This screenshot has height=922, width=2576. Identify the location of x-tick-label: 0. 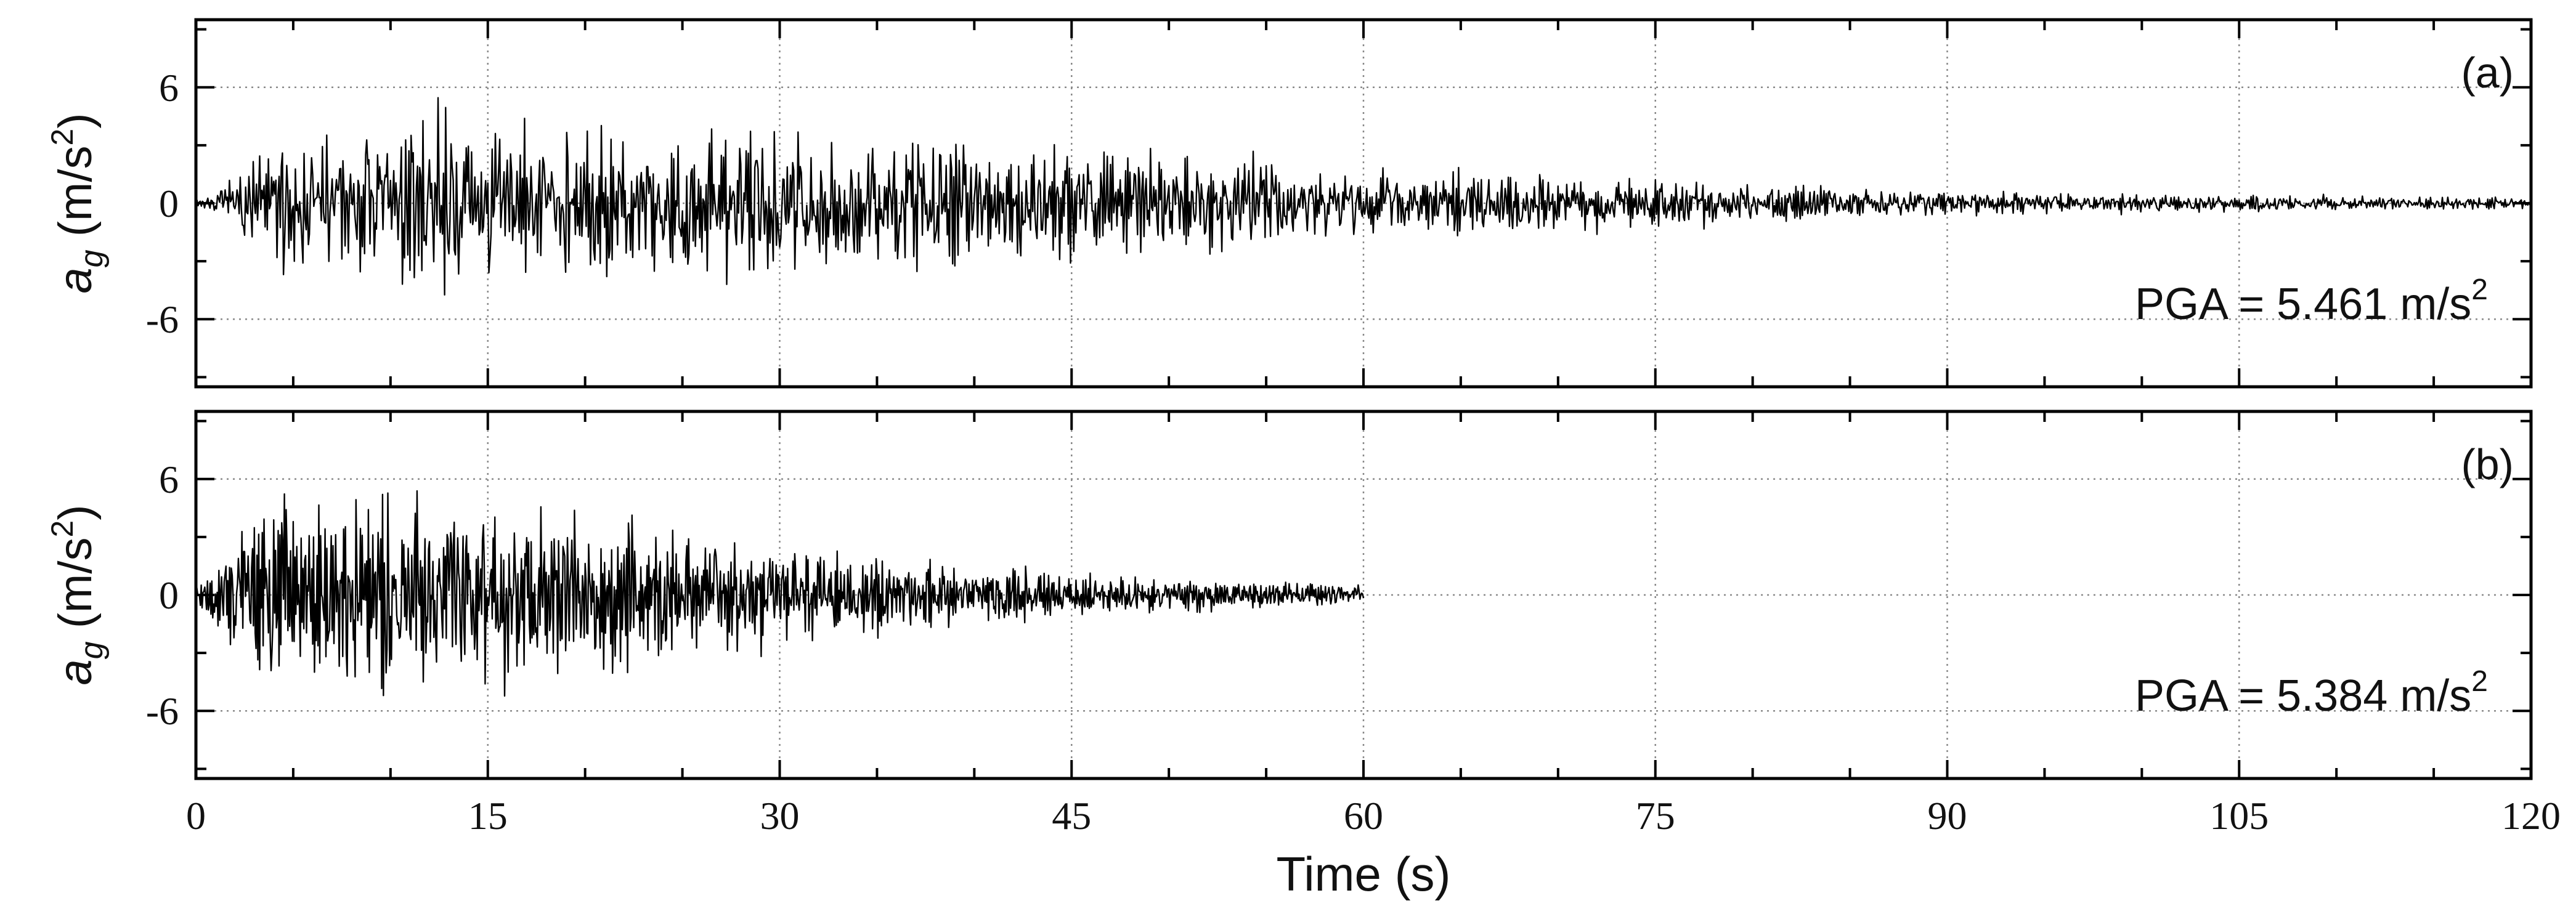
(196, 816).